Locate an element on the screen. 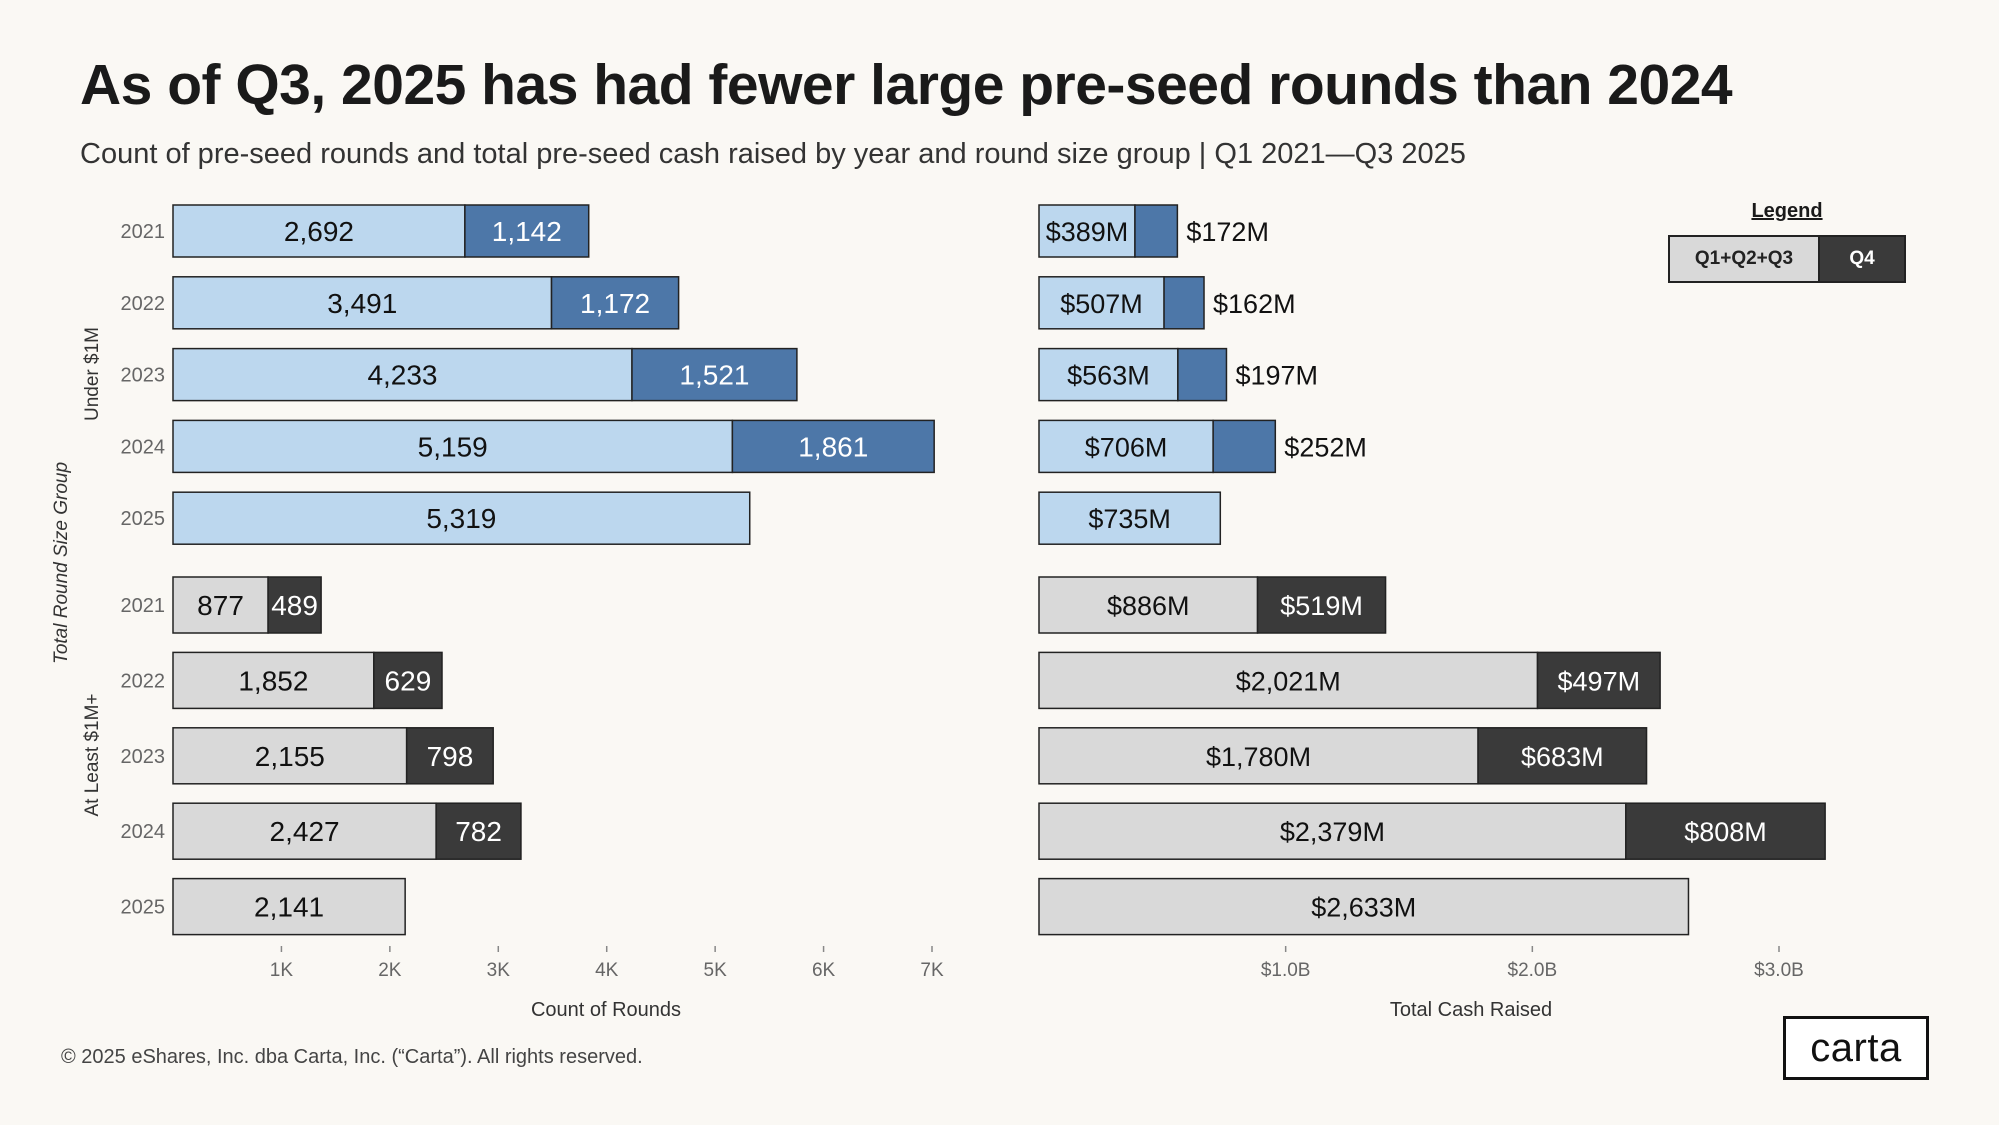 The height and width of the screenshot is (1125, 1999). cash-label-q4: $172M is located at coordinates (1227, 232).